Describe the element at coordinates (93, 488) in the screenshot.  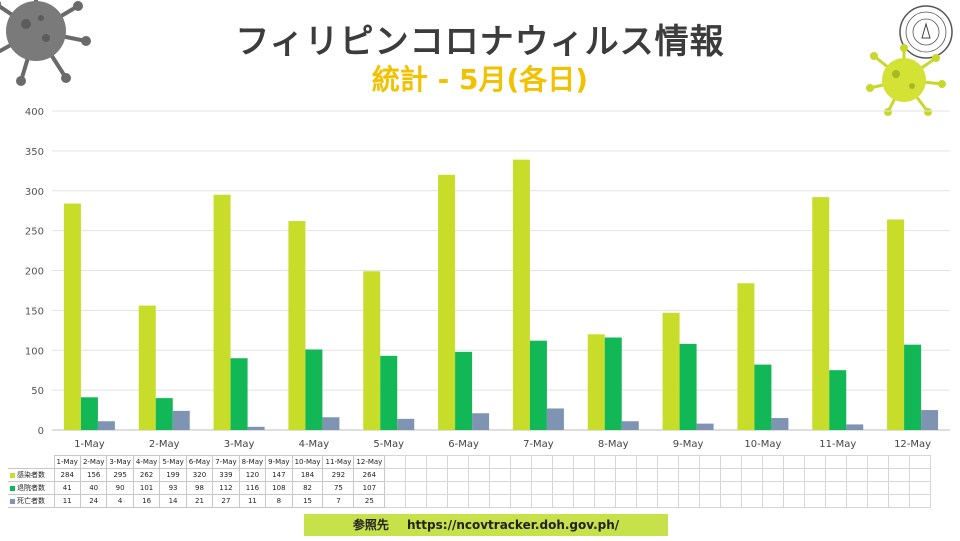
I see `table-cell: 40` at that location.